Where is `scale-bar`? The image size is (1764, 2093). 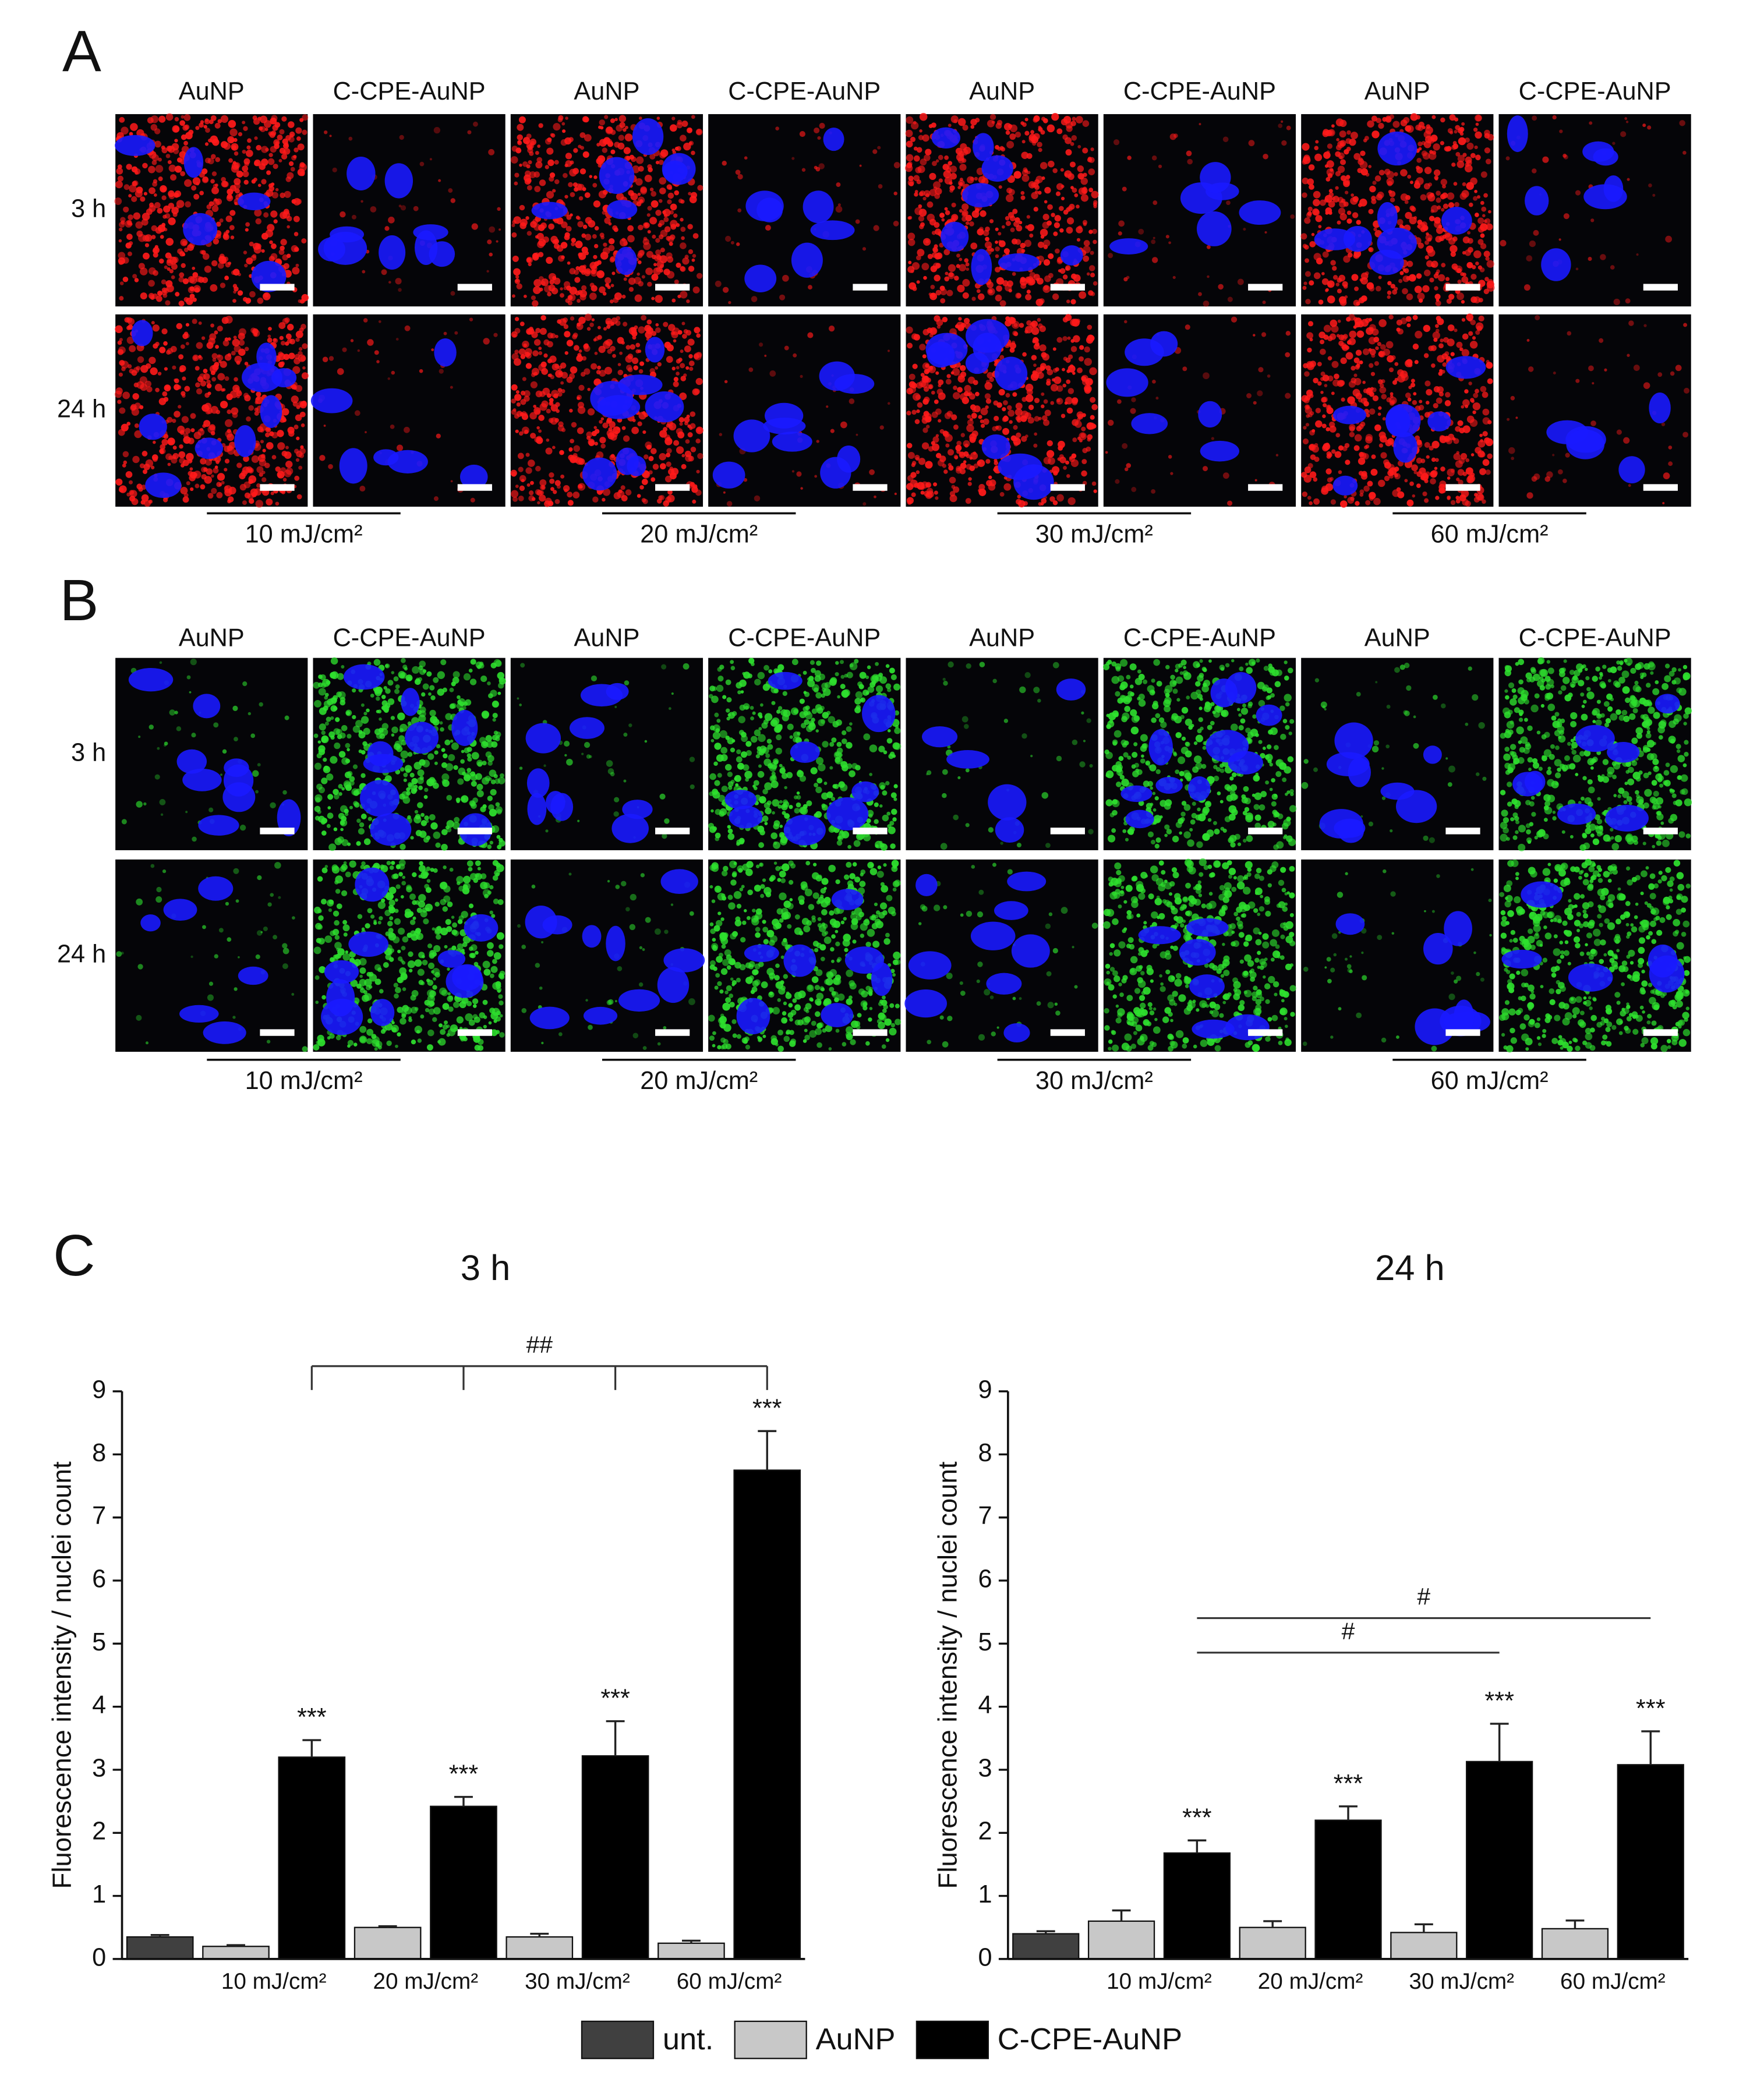
scale-bar is located at coordinates (1067, 487).